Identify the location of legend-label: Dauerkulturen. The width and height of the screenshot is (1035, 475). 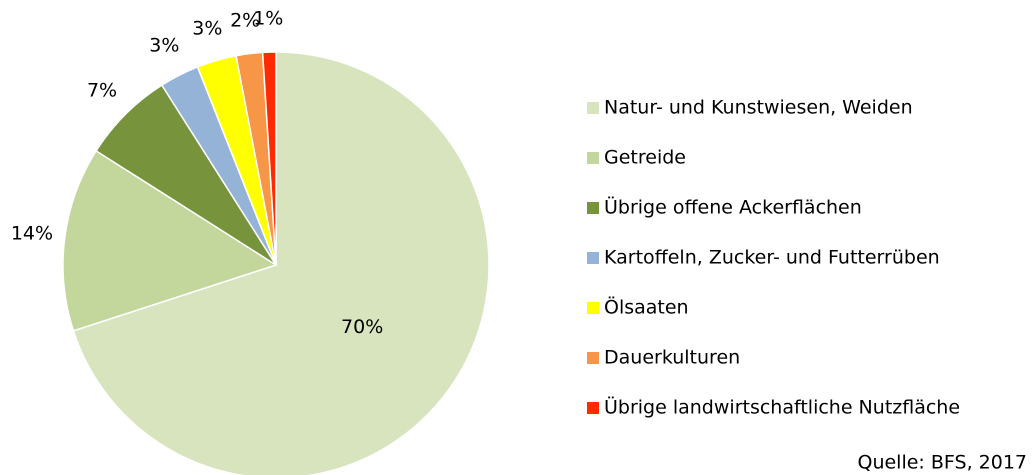
(672, 358).